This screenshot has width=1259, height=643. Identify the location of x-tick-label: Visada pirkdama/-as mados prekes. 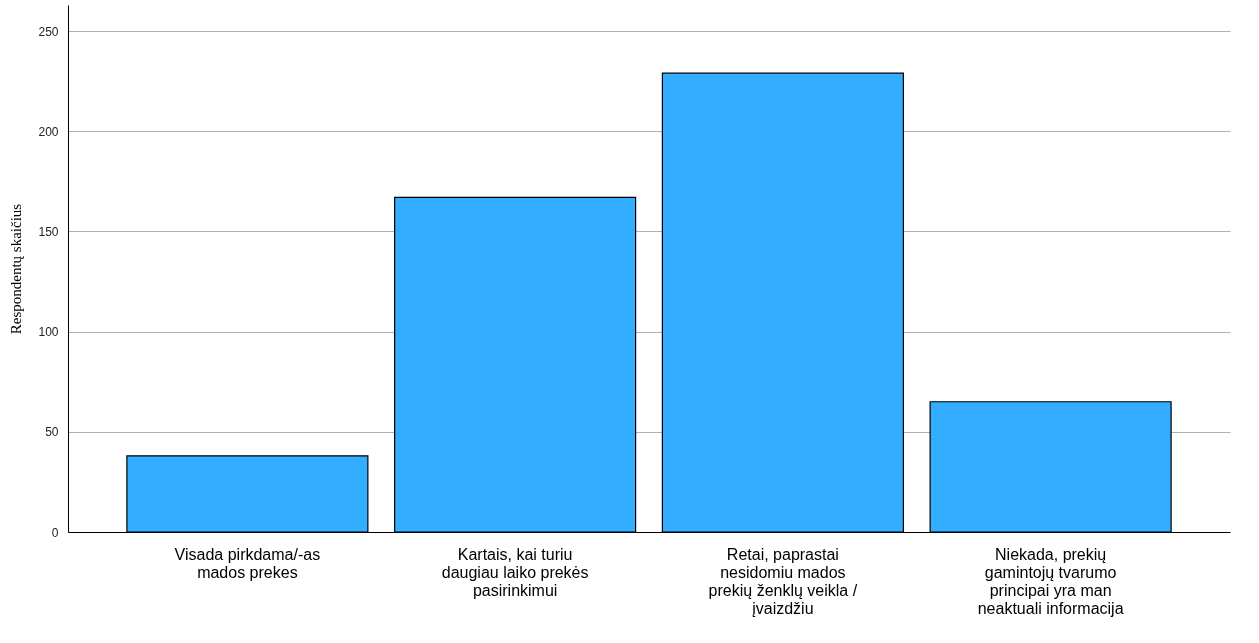
(247, 563).